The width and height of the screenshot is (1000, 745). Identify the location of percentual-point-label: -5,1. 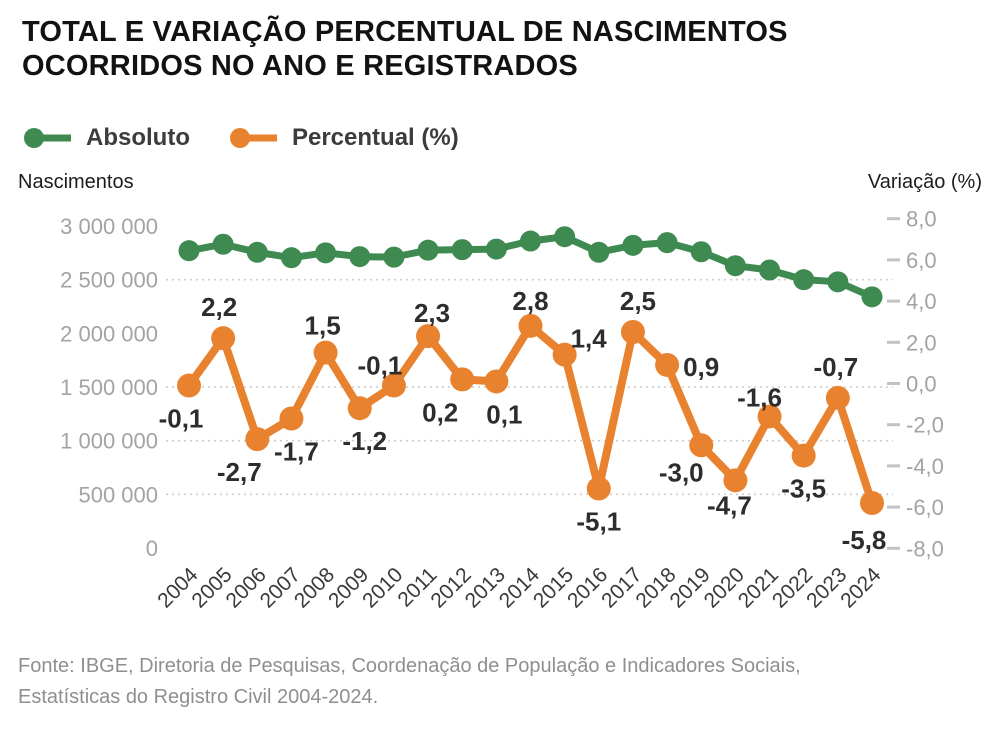
(598, 522).